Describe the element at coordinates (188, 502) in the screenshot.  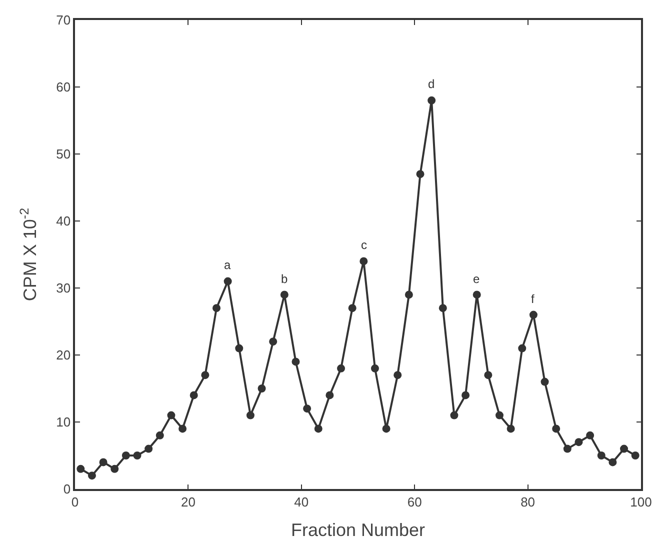
I see `x-tick-label: 20` at that location.